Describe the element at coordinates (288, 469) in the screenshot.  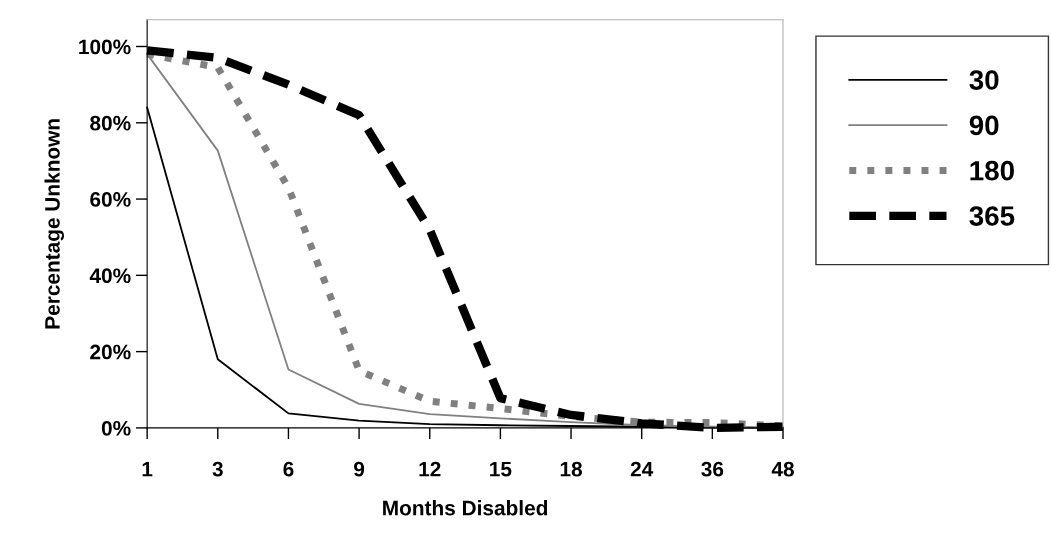
I see `x-tick-label: 6` at that location.